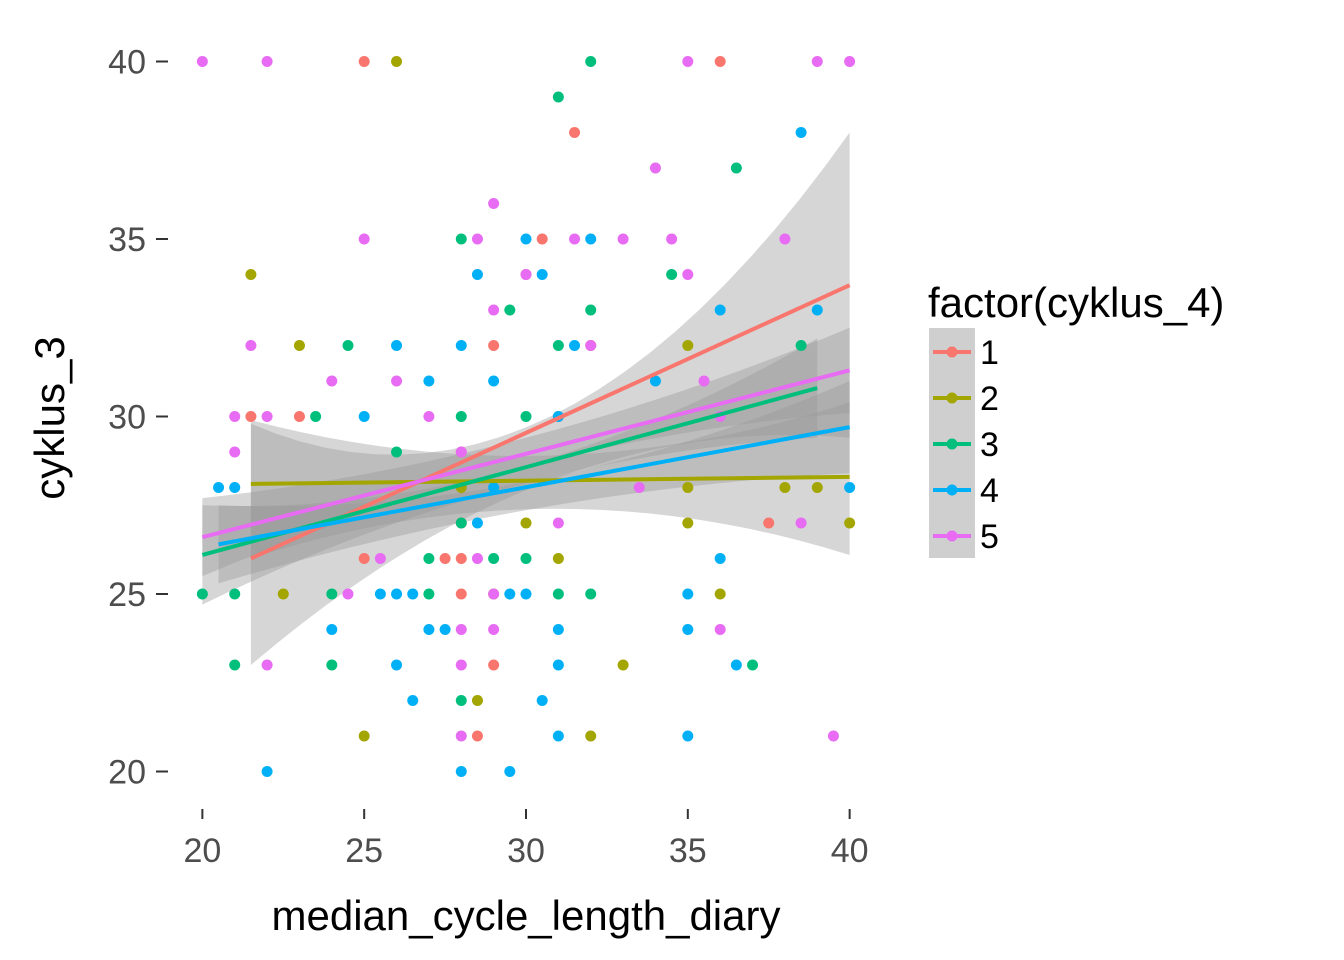 The height and width of the screenshot is (960, 1344). I want to click on y-tick-label-4: 40, so click(127, 63).